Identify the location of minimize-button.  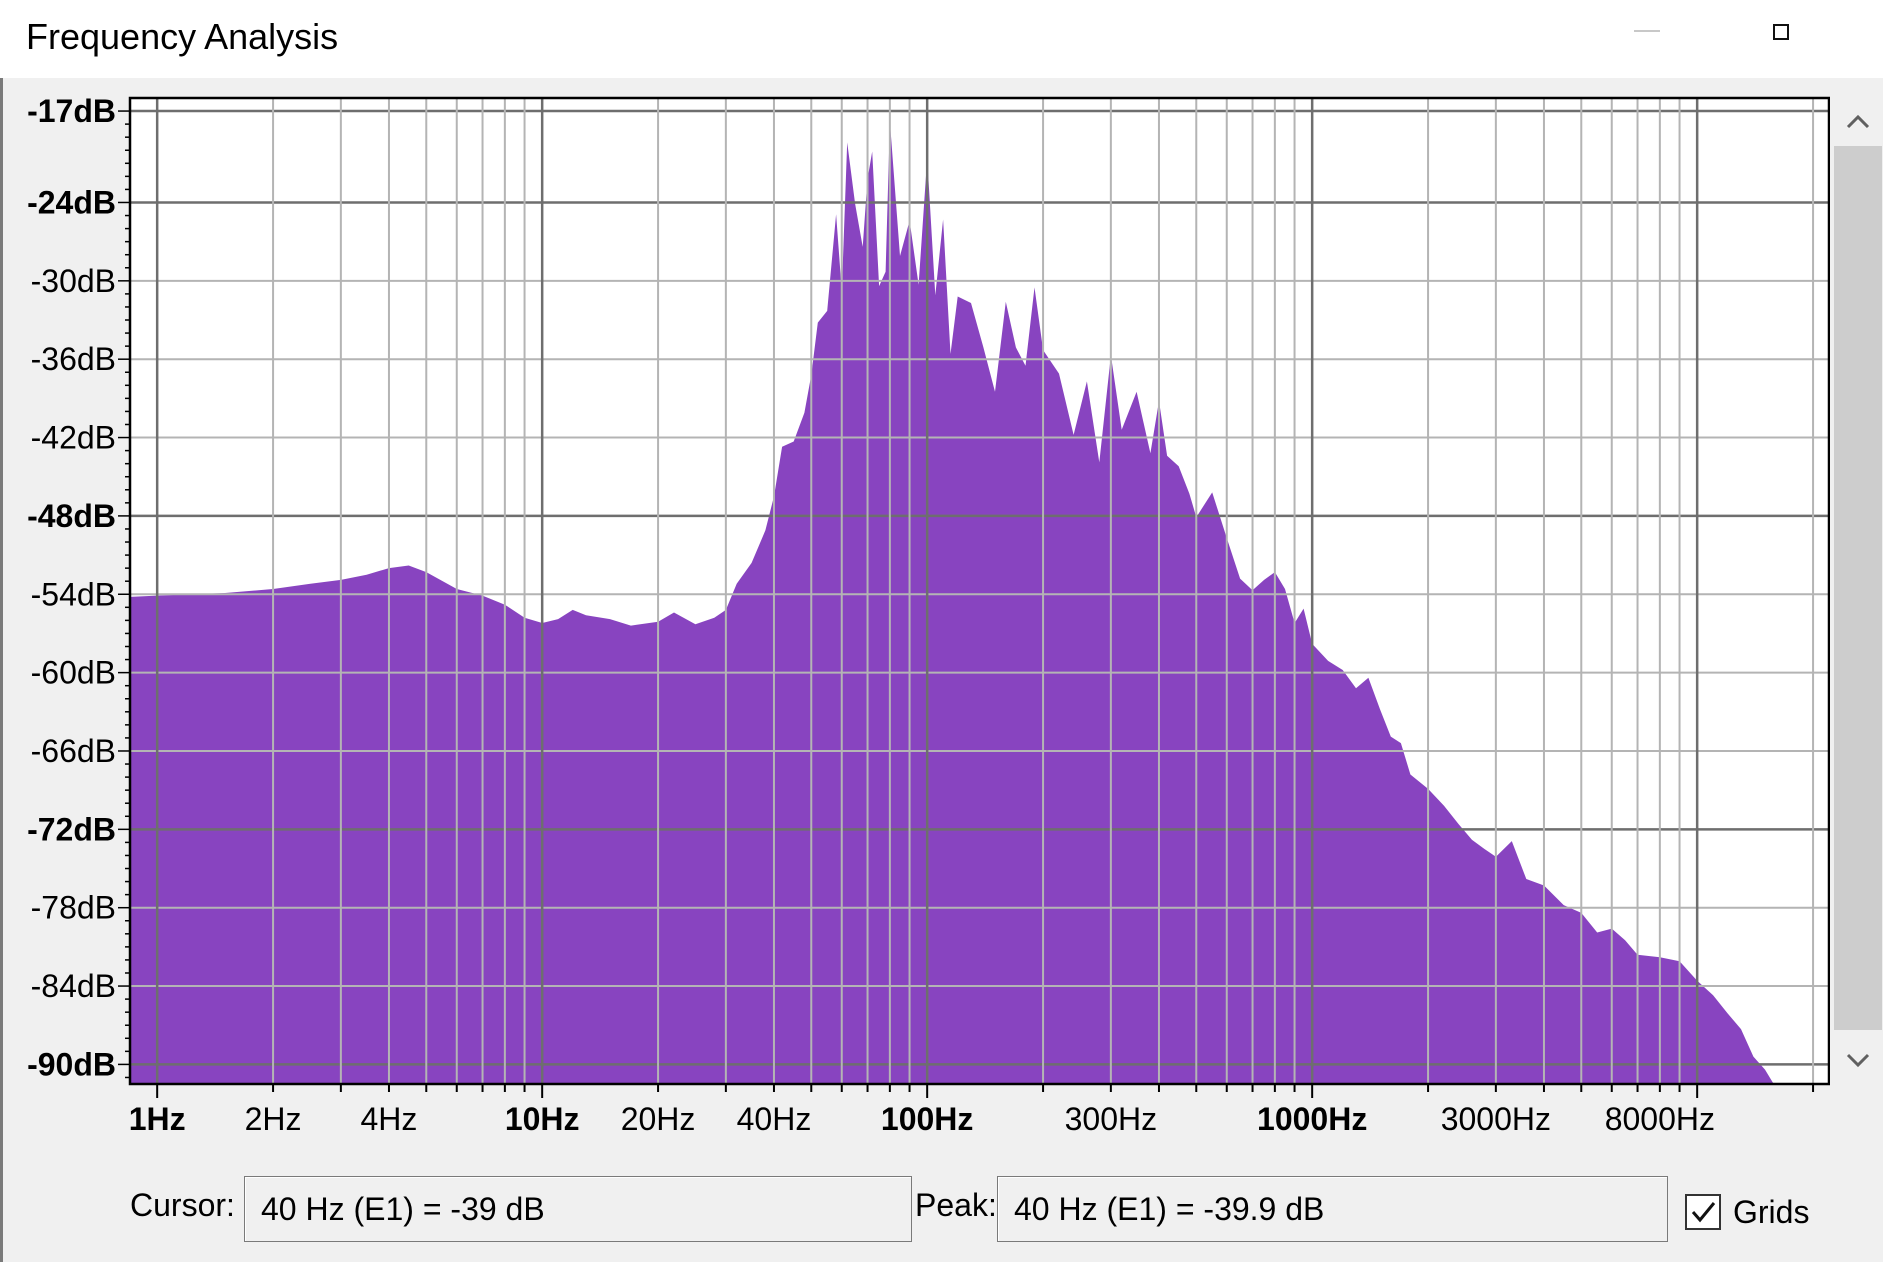
(1647, 31).